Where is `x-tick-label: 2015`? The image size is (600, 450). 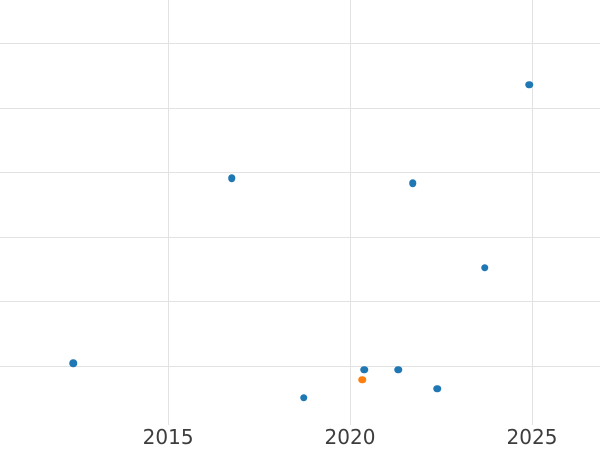
x-tick-label: 2015 is located at coordinates (168, 437).